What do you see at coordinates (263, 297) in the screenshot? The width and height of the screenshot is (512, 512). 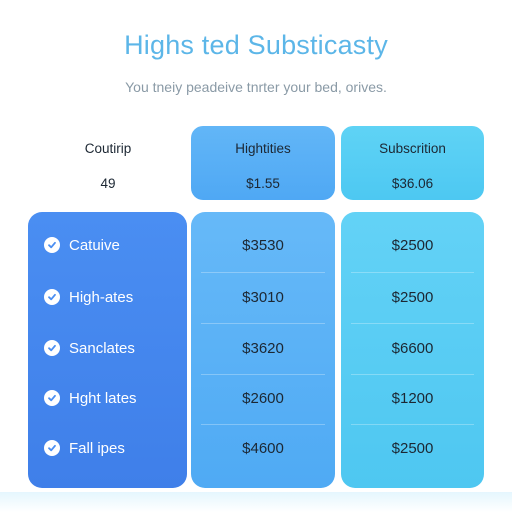 I see `price-cell: $3010` at bounding box center [263, 297].